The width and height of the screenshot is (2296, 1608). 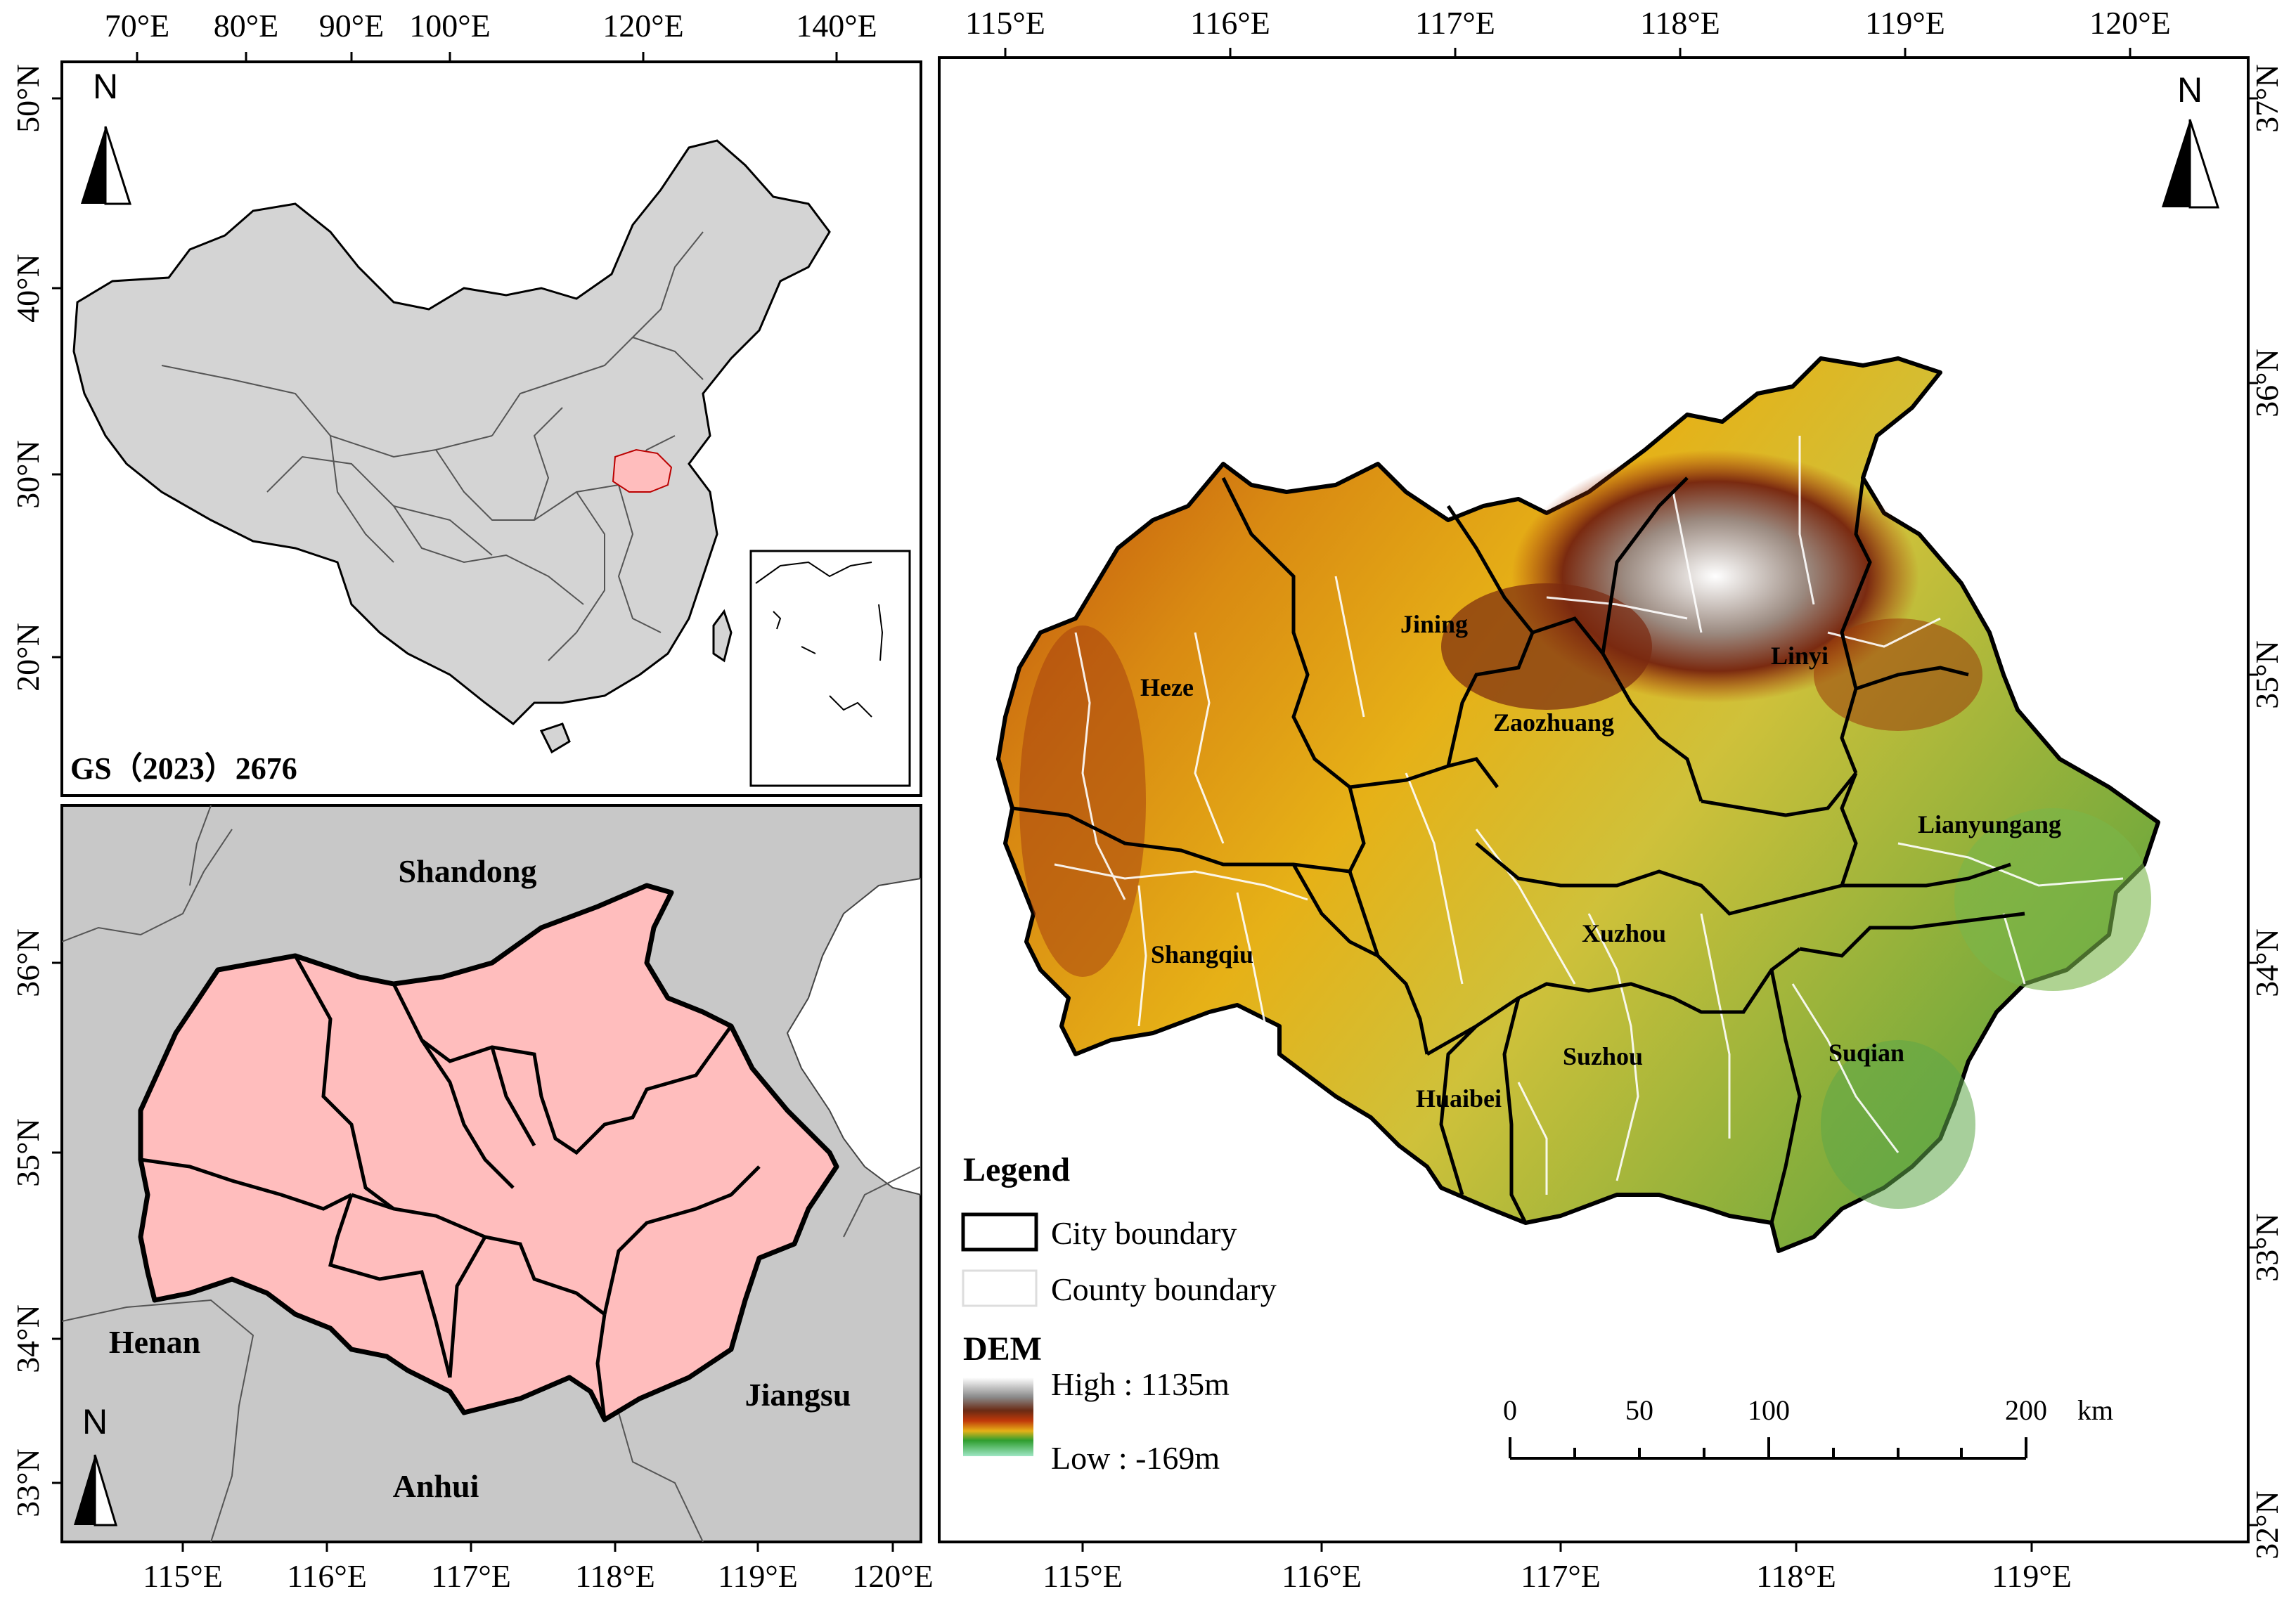 I want to click on city-label-shangqiu: Shangqiu, so click(x=1202, y=954).